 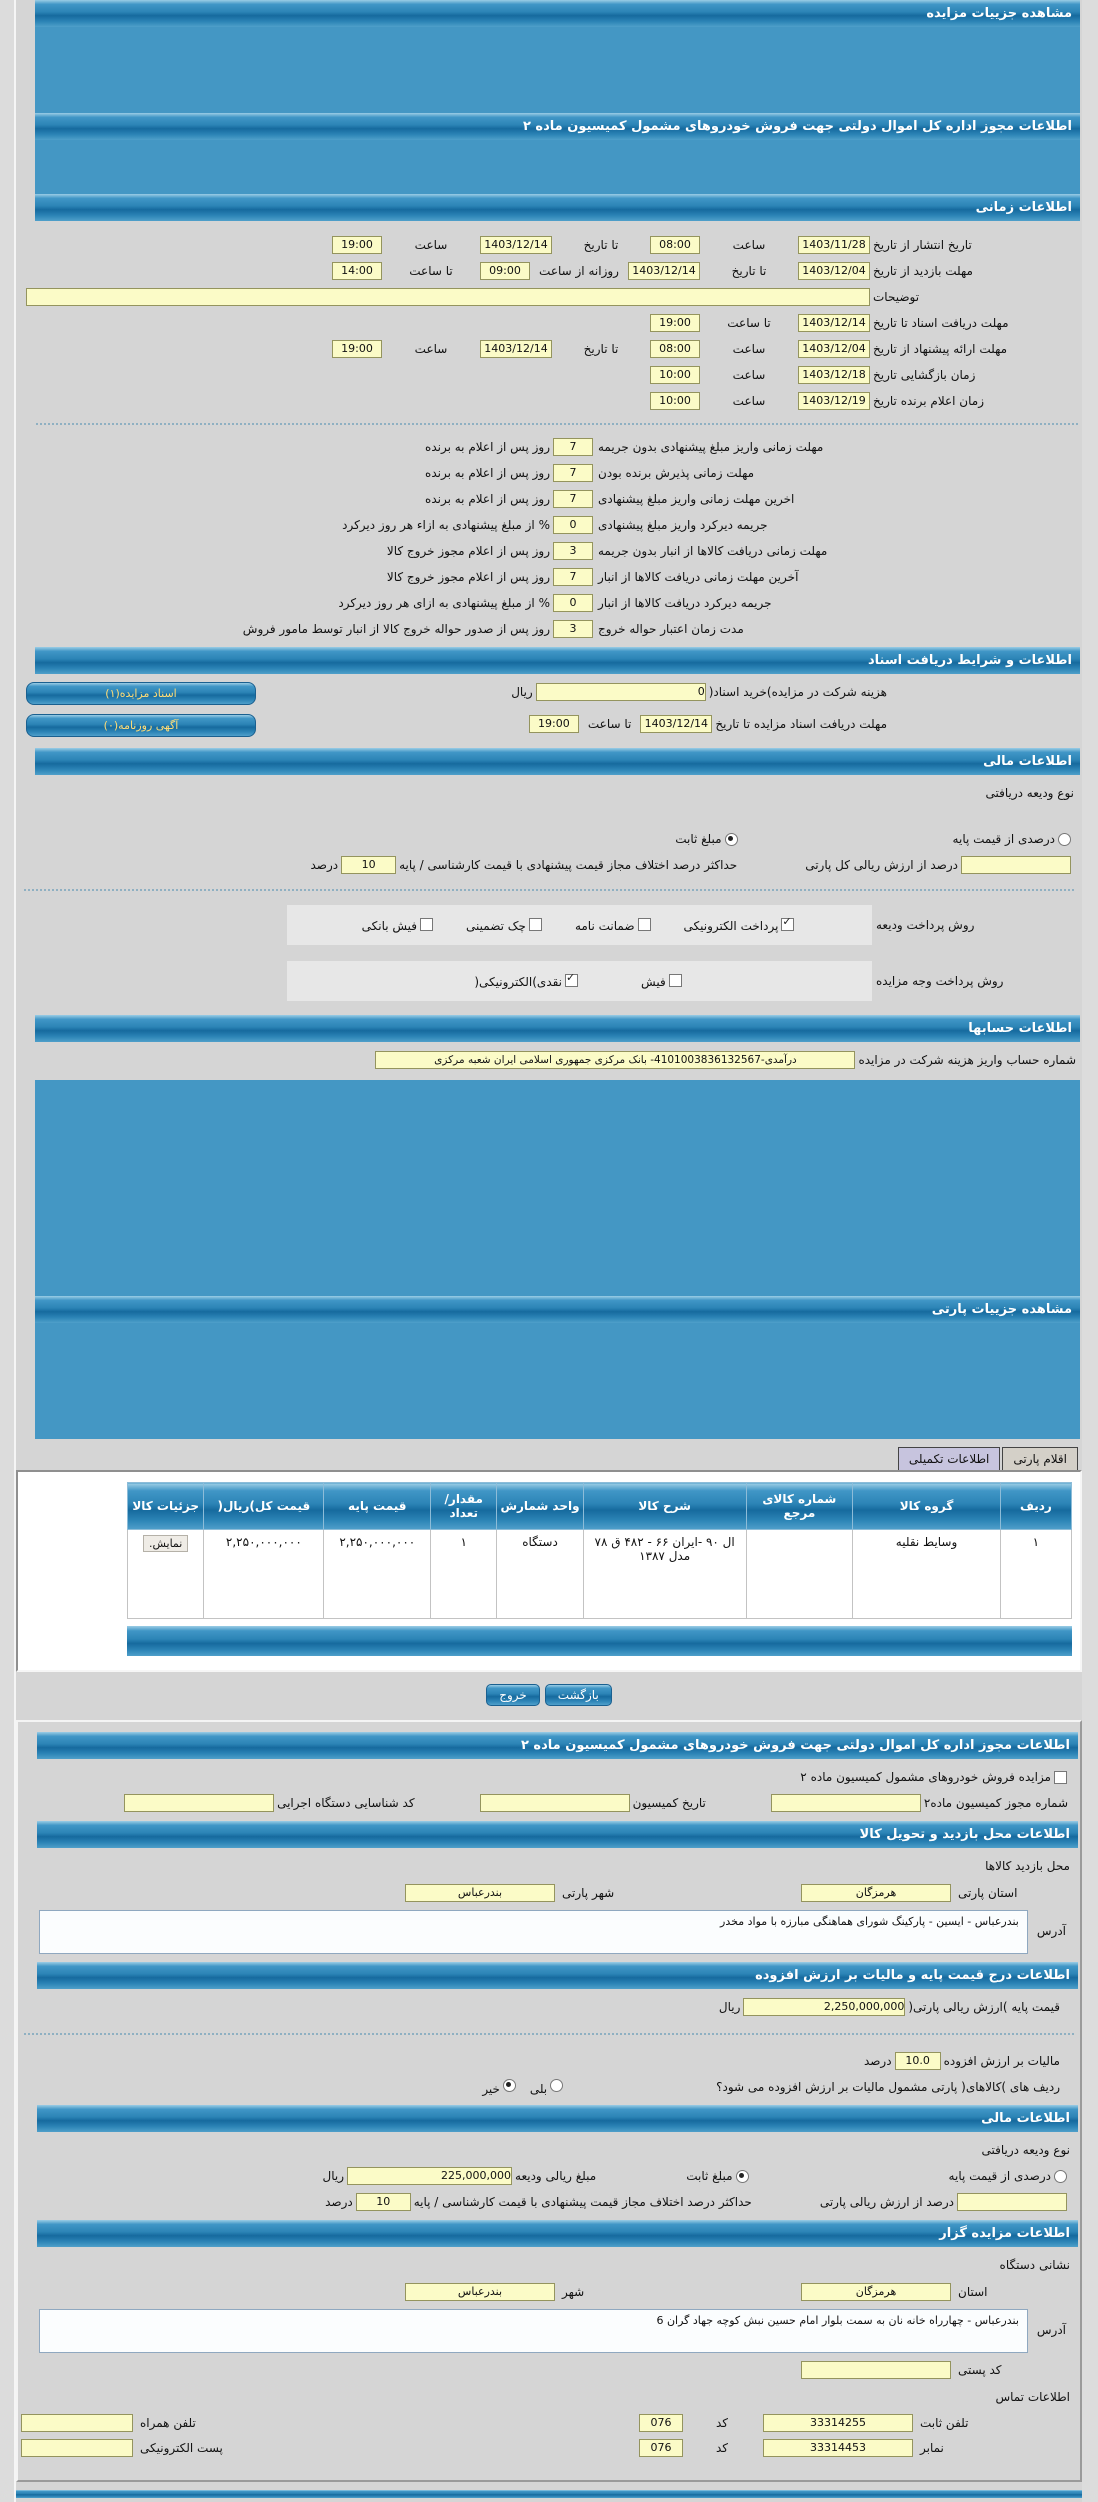 What do you see at coordinates (357, 271) in the screenshot?
I see `visit-to-time-field: 14:00` at bounding box center [357, 271].